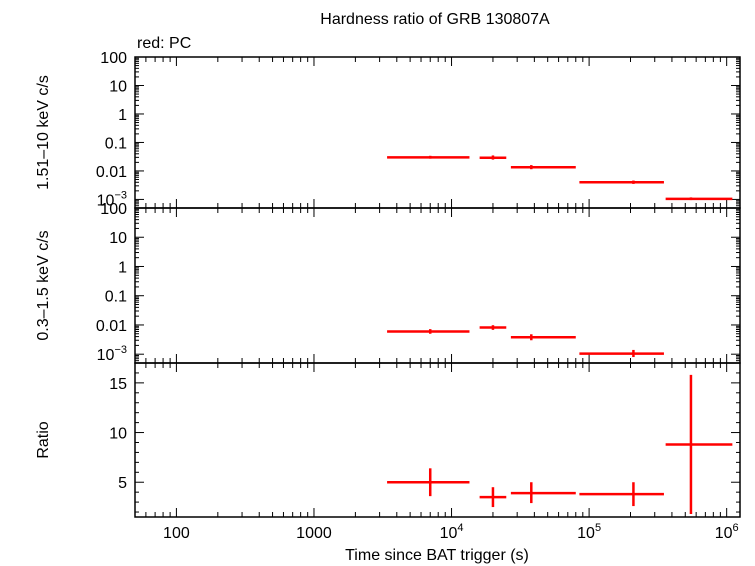 The width and height of the screenshot is (755, 566). I want to click on x-tick-label: 10⁶, so click(727, 532).